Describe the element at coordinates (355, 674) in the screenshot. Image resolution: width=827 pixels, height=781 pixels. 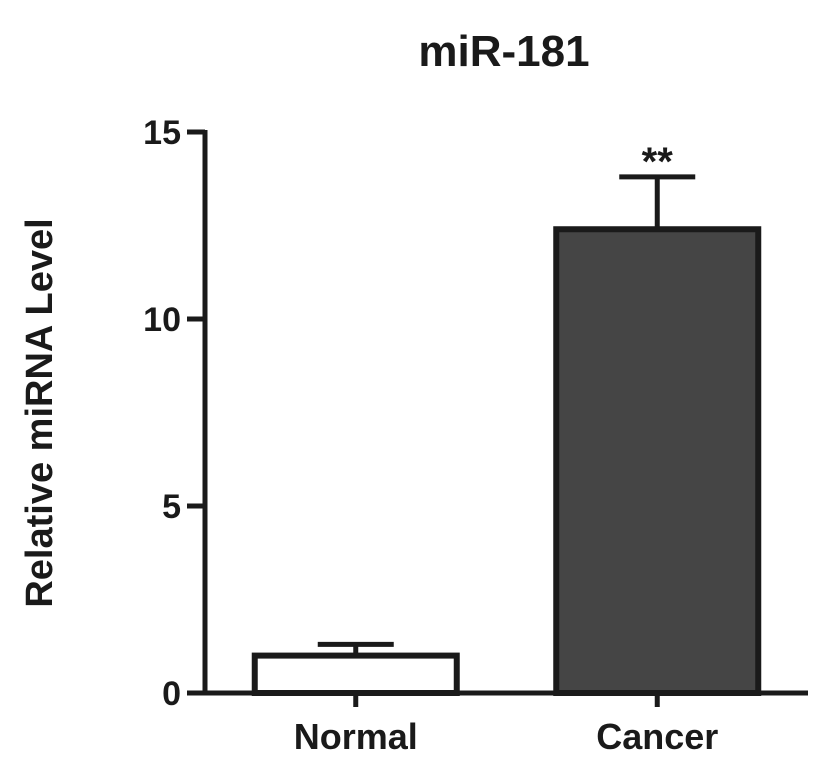
I see `bar` at that location.